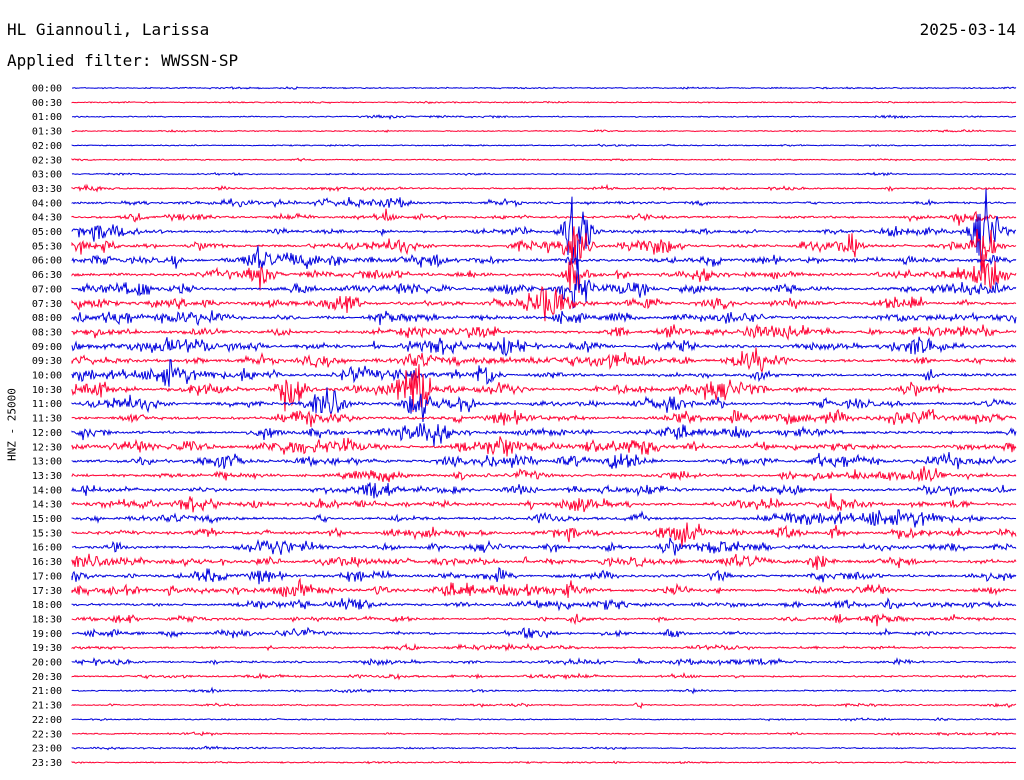 This screenshot has height=780, width=1024. What do you see at coordinates (47, 261) in the screenshot?
I see `row-time-label: 06:00` at bounding box center [47, 261].